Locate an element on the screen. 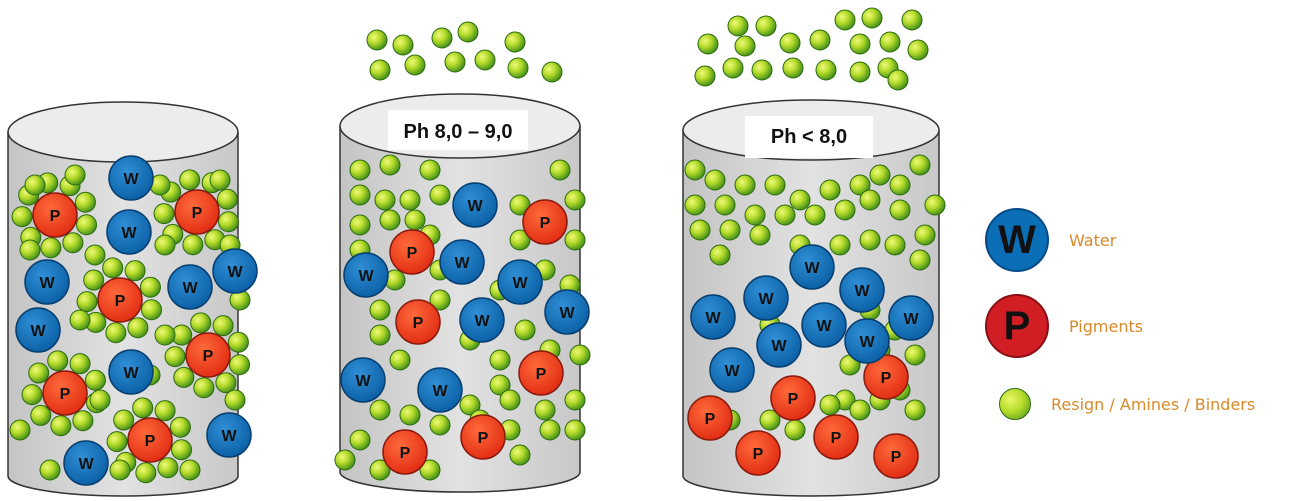 The width and height of the screenshot is (1314, 501). ph-label-box is located at coordinates (809, 137).